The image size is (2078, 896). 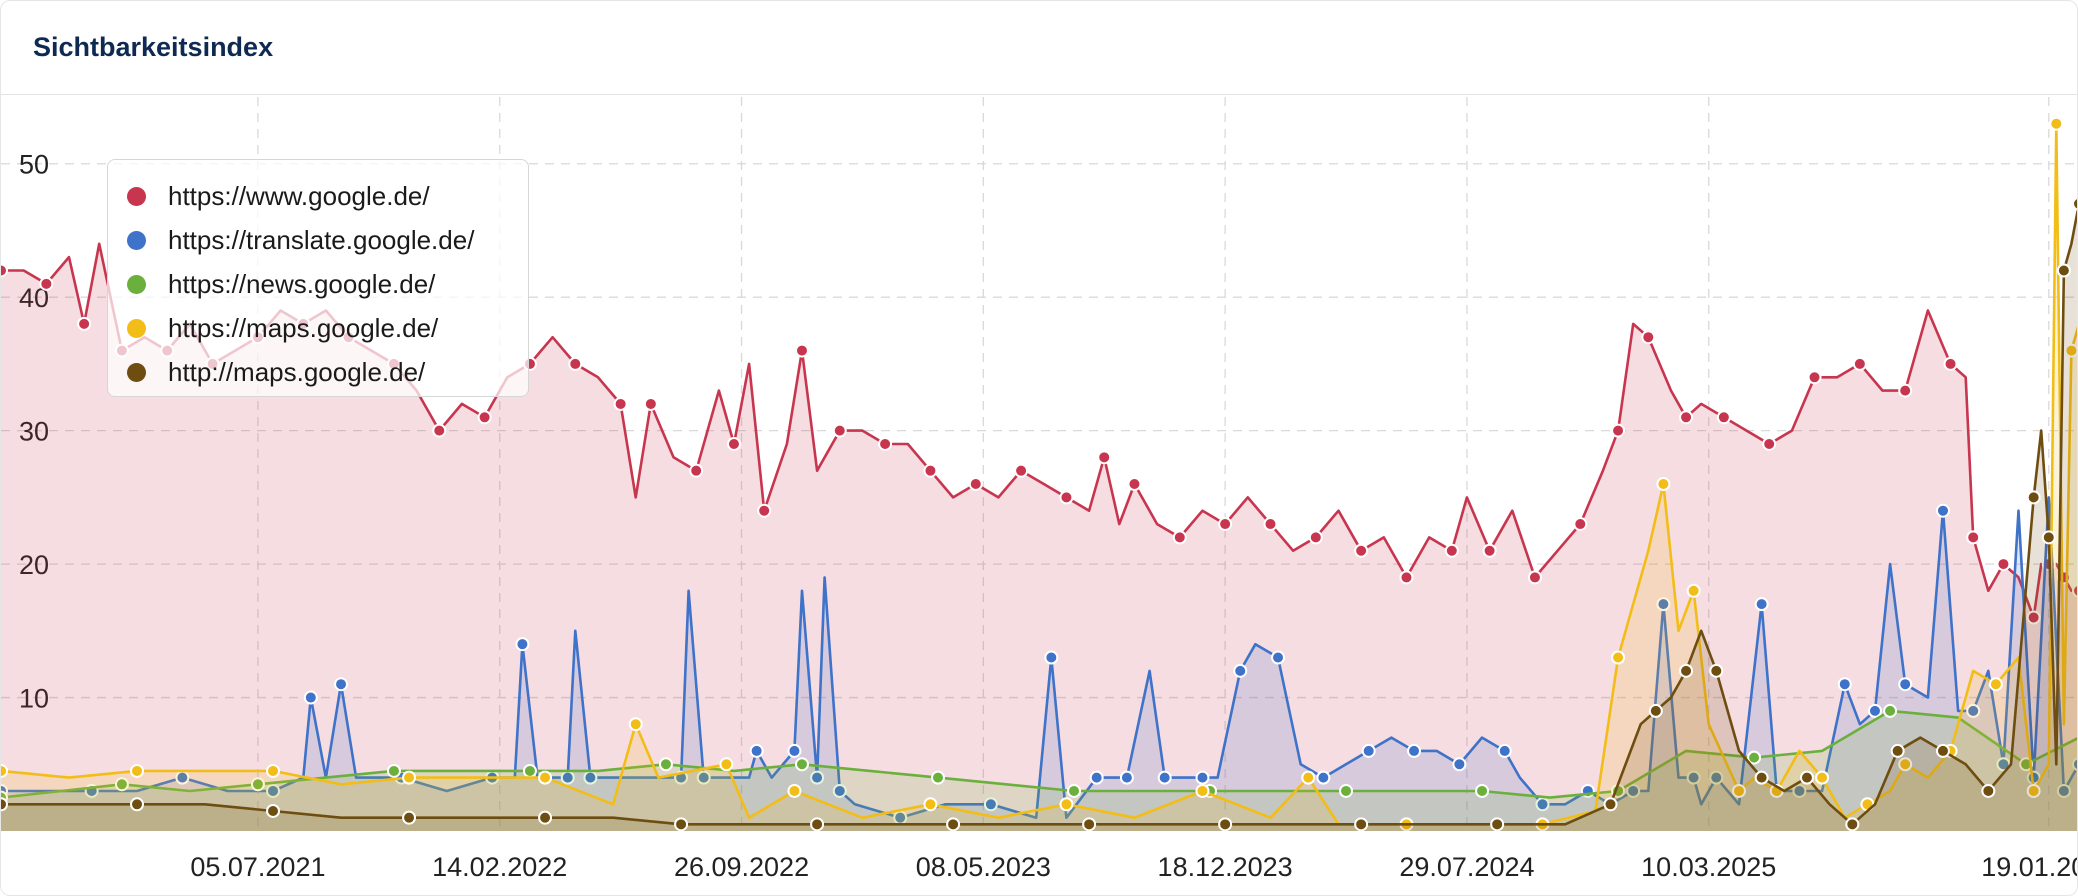 What do you see at coordinates (318, 284) in the screenshot?
I see `legend-item: https://news.google.de/` at bounding box center [318, 284].